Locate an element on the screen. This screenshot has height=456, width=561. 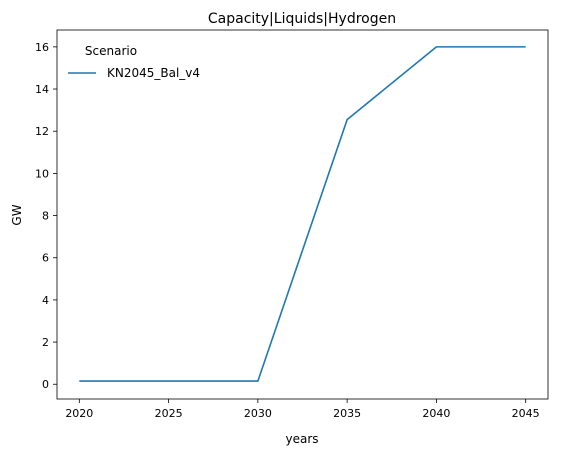
x-tick-label: 2020 is located at coordinates (79, 413).